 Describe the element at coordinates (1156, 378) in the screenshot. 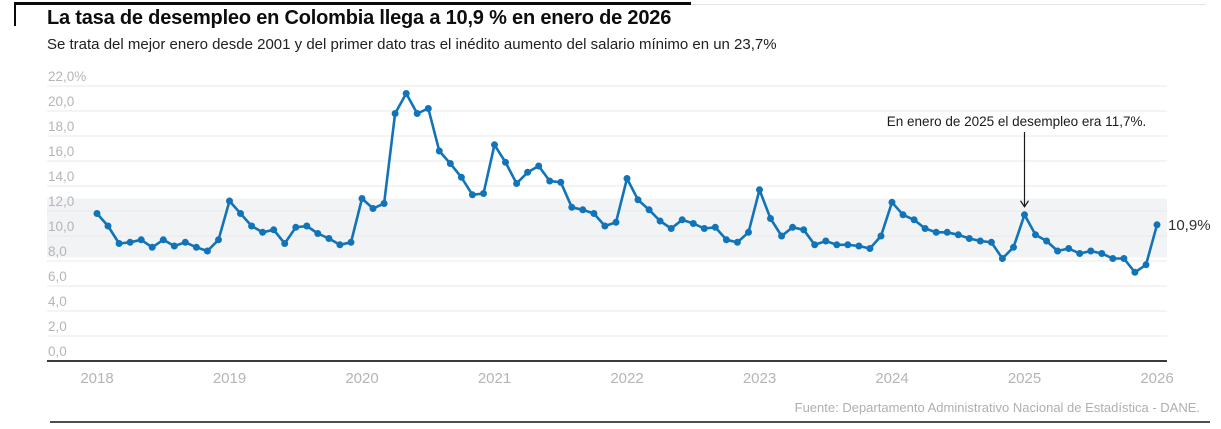

I see `svg-text: 2026` at that location.